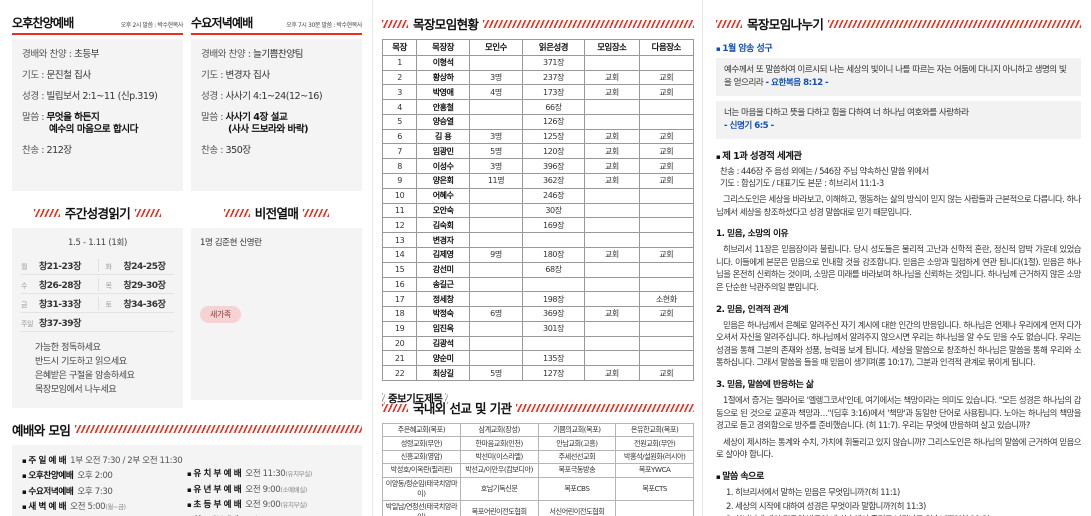  I want to click on missions-row: 주은혜교회(목포) 삼계교회(장성) 기쁨의교회(목포) 온유한교회(목포), so click(538, 430).